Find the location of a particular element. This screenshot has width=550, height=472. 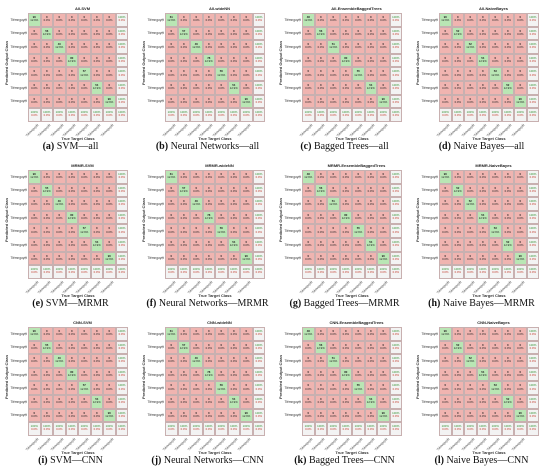

panel-title: MRMR-wideNN is located at coordinates (219, 165).